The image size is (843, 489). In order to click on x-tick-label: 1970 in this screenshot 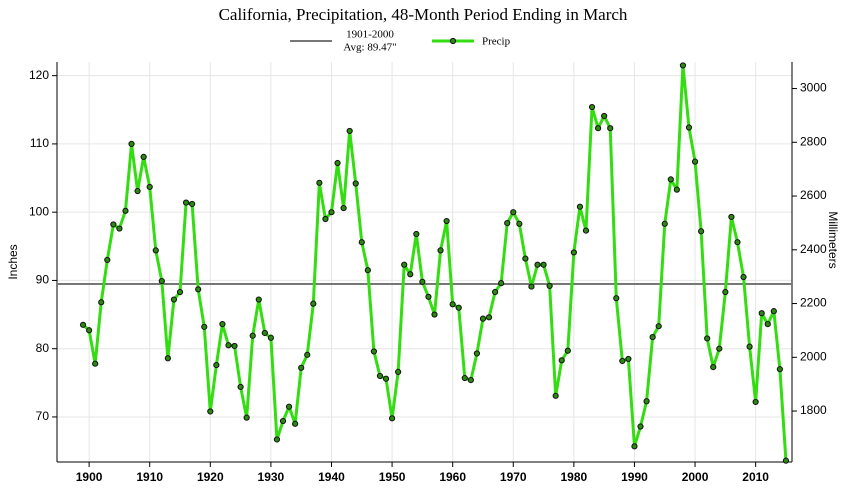, I will do `click(513, 477)`.